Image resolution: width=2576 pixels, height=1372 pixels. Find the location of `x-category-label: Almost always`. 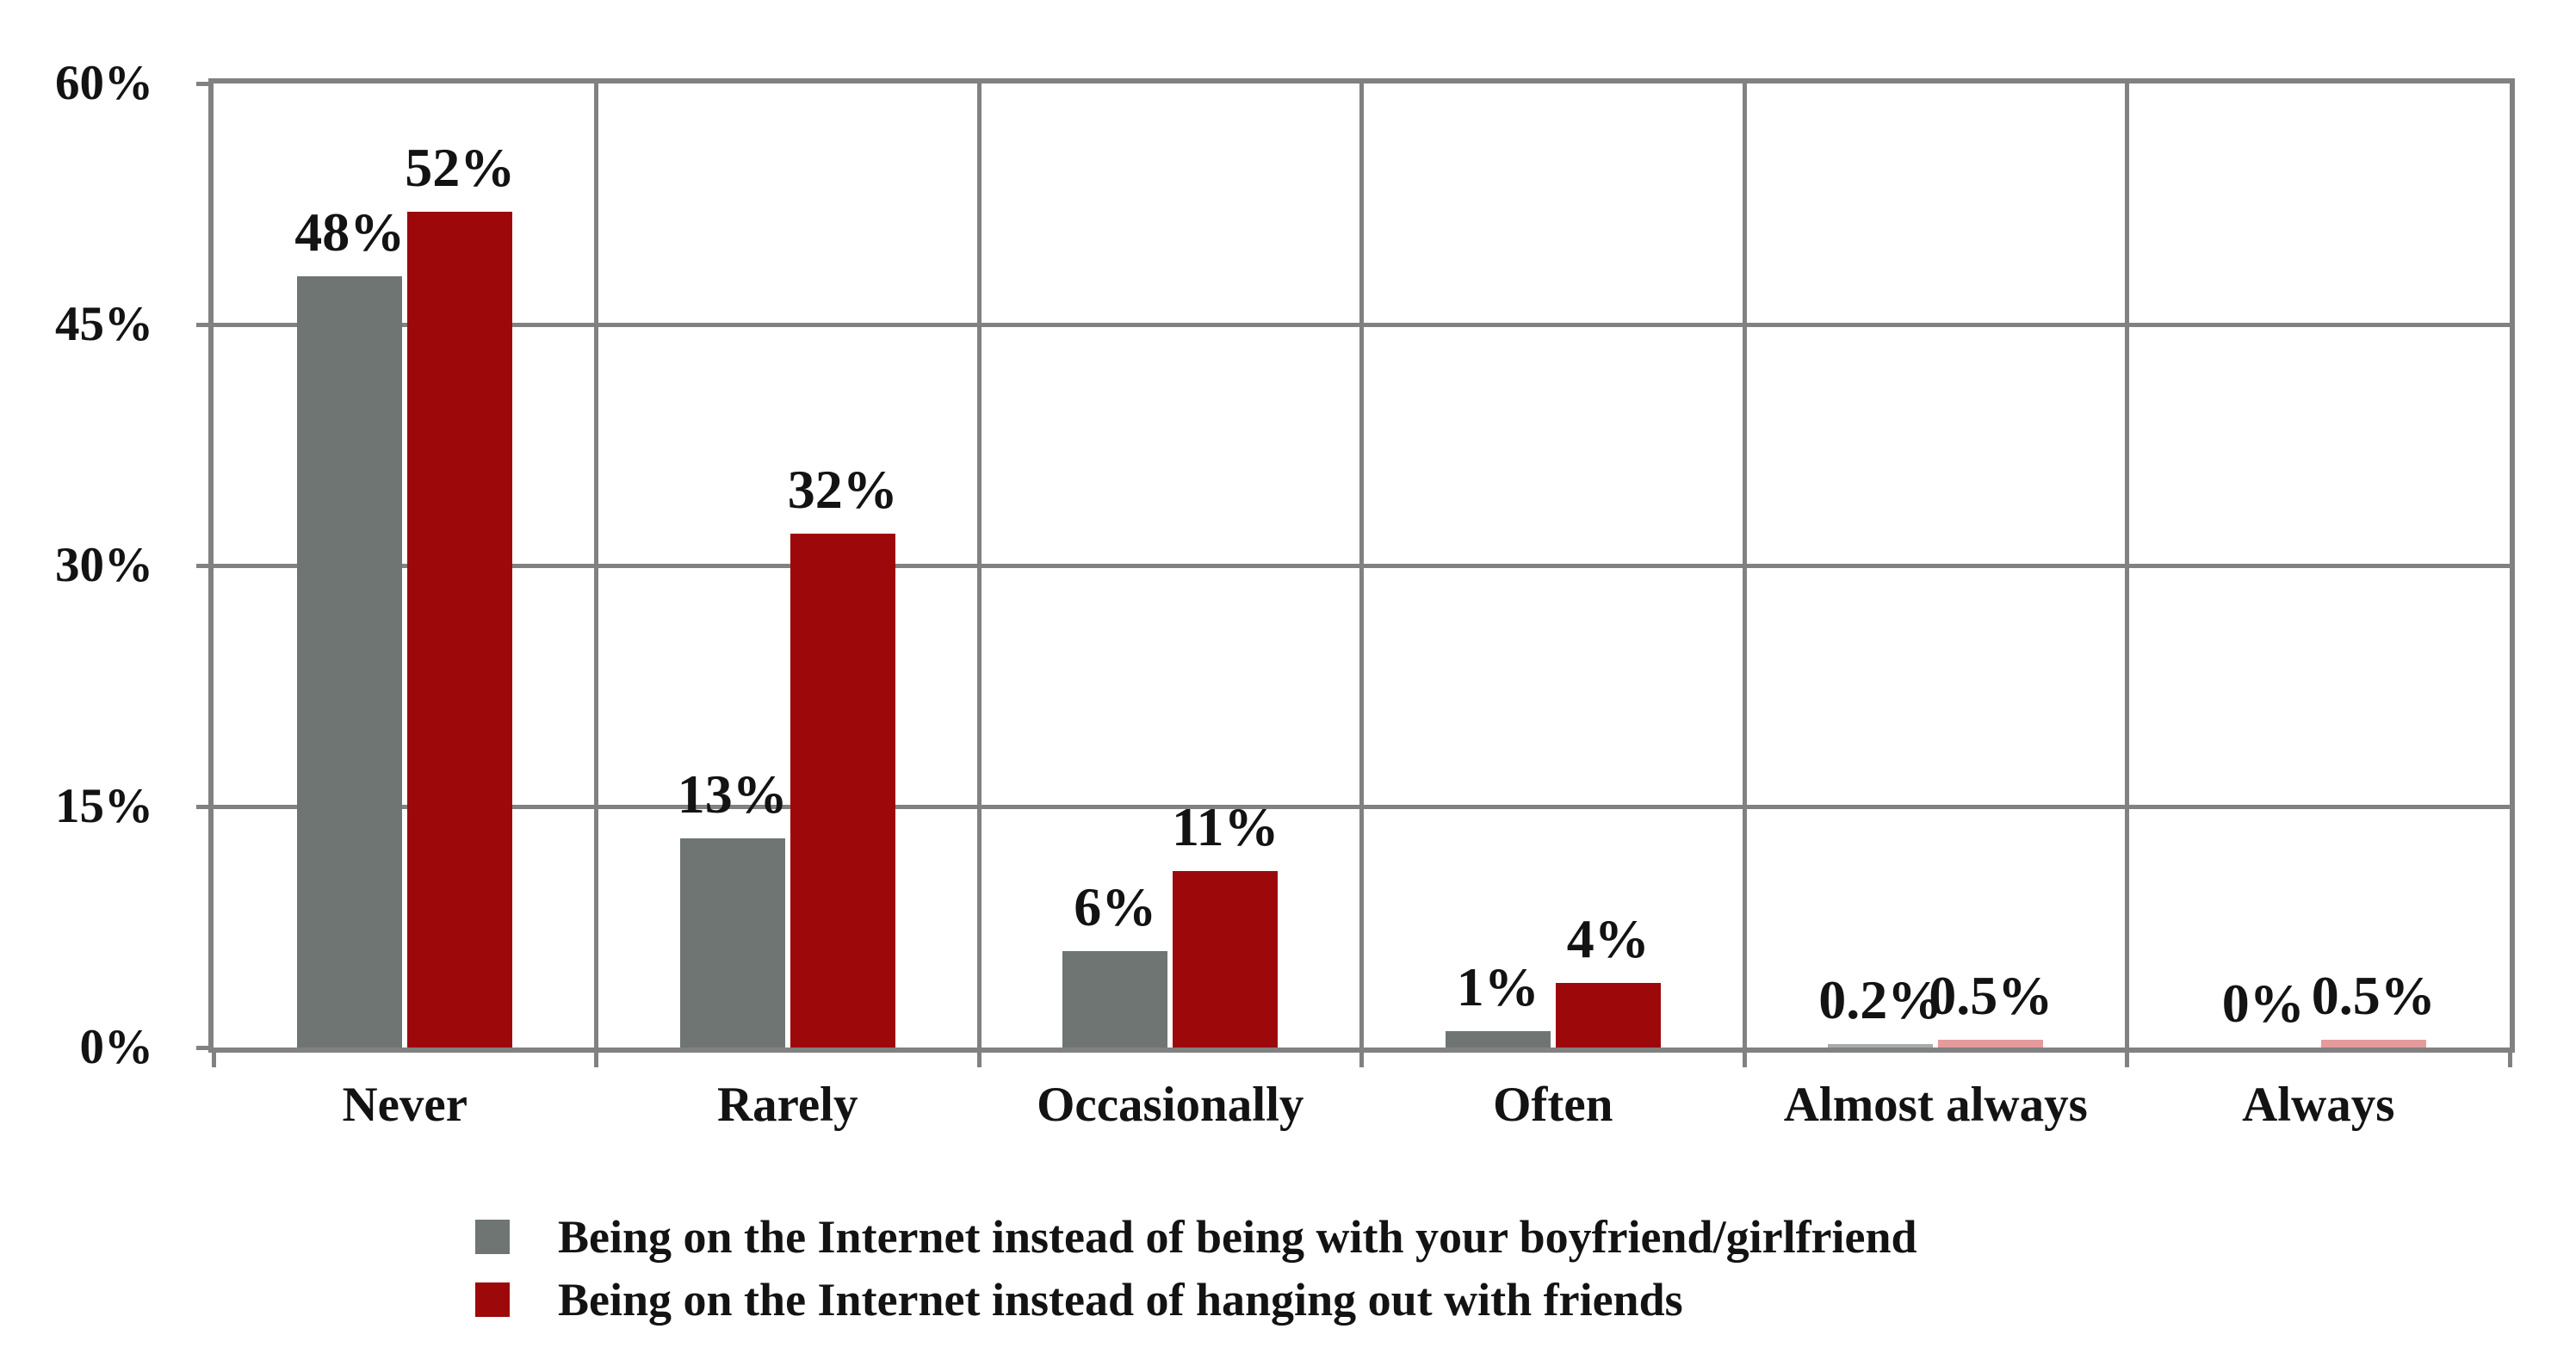

x-category-label: Almost always is located at coordinates (1936, 1105).